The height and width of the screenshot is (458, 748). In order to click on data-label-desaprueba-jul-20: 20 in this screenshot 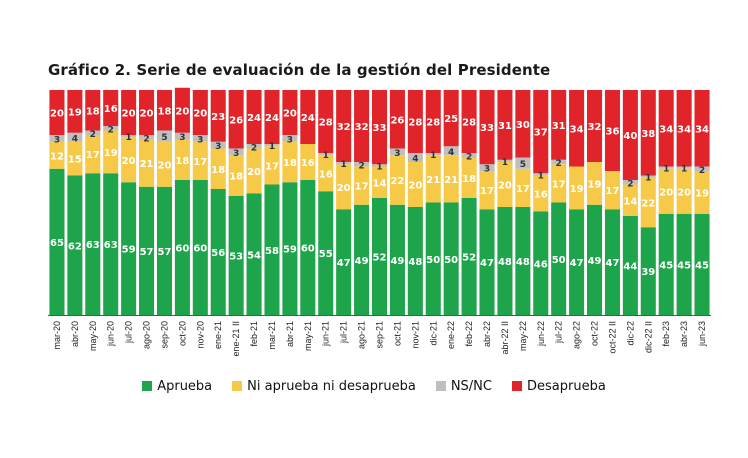, I will do `click(129, 114)`.